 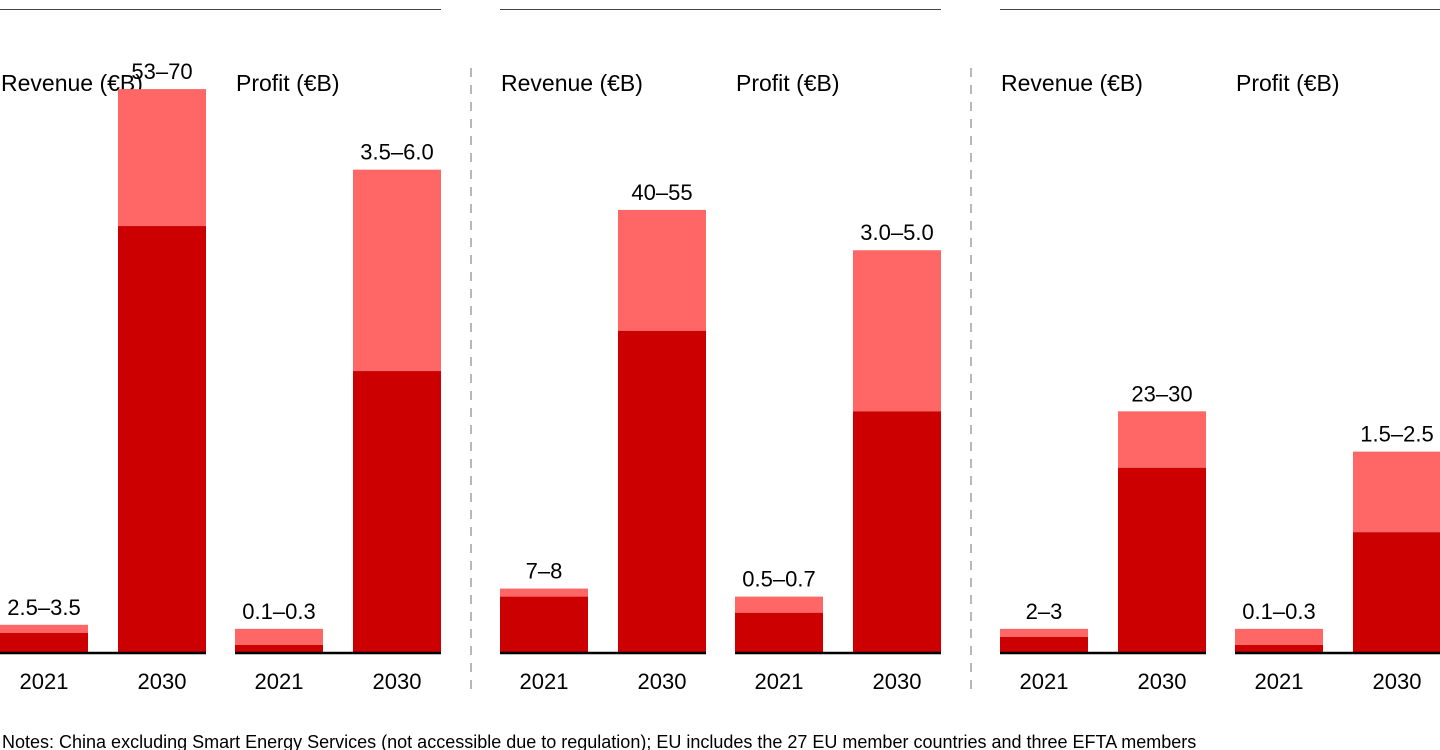 What do you see at coordinates (896, 232) in the screenshot?
I see `profit-data-label-2030: 3.0–5.0` at bounding box center [896, 232].